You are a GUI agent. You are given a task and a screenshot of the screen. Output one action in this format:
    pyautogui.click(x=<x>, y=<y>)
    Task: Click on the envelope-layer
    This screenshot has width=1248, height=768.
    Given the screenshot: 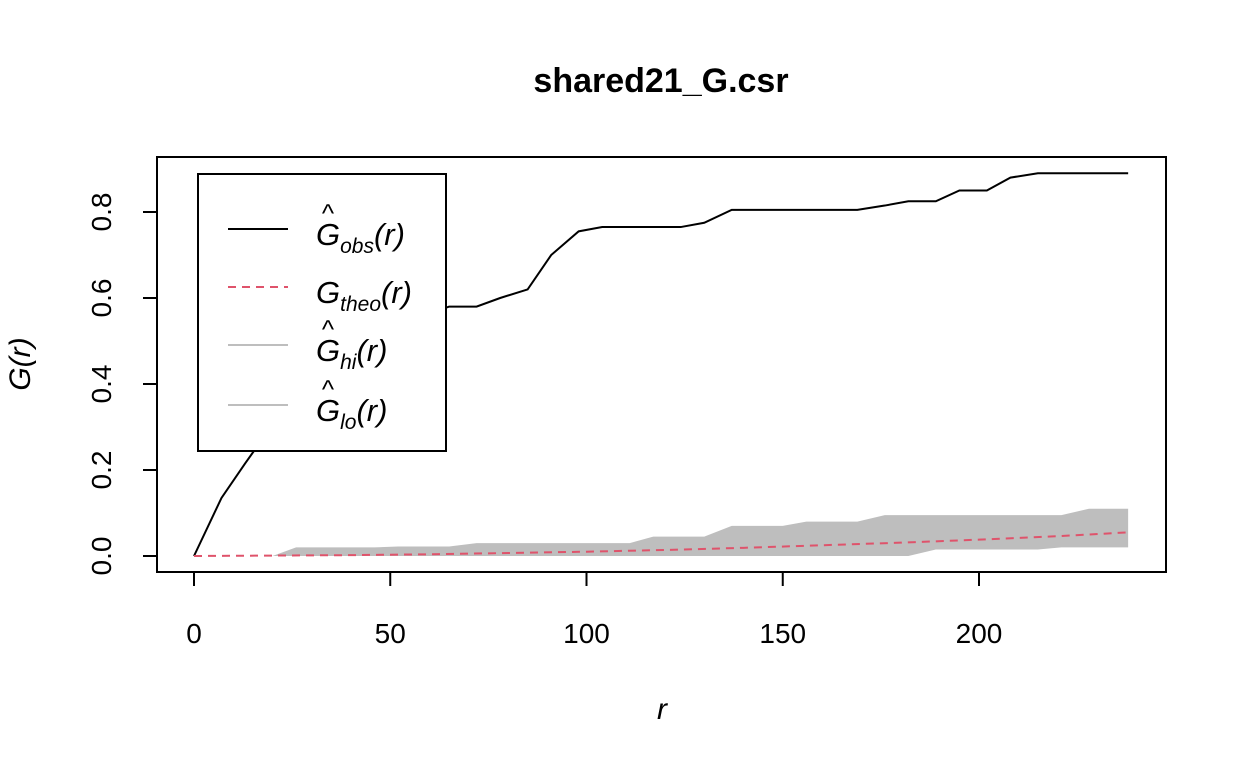 What is the action you would take?
    pyautogui.click(x=661, y=532)
    